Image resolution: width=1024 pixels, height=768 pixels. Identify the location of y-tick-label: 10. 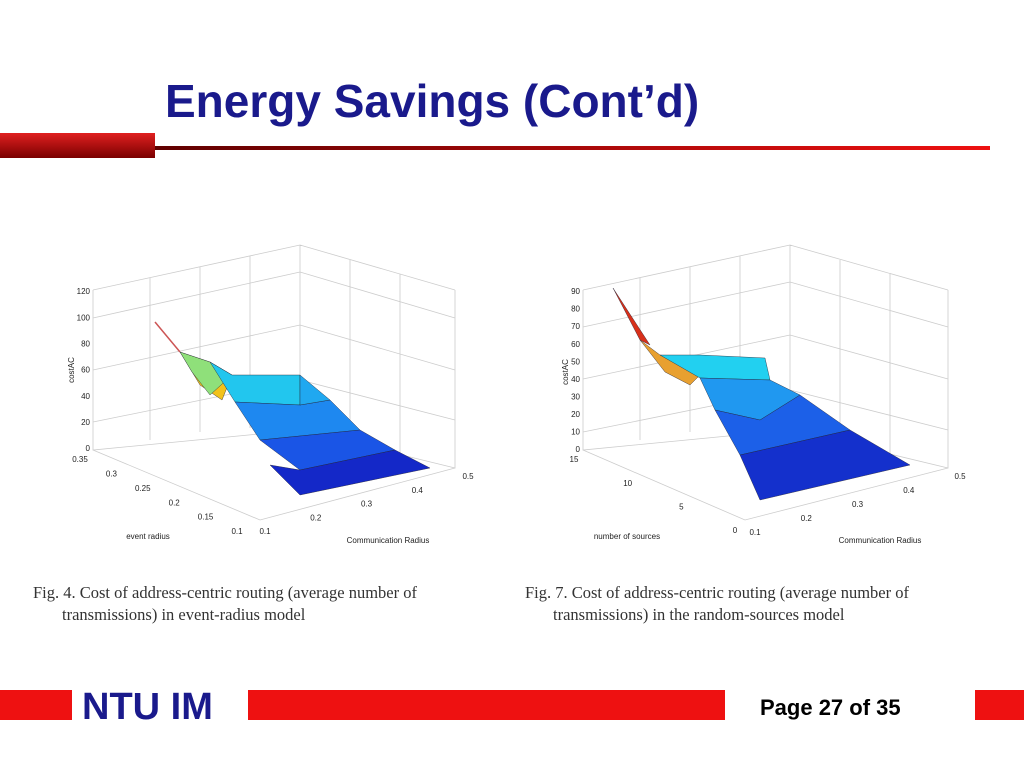
(627, 483).